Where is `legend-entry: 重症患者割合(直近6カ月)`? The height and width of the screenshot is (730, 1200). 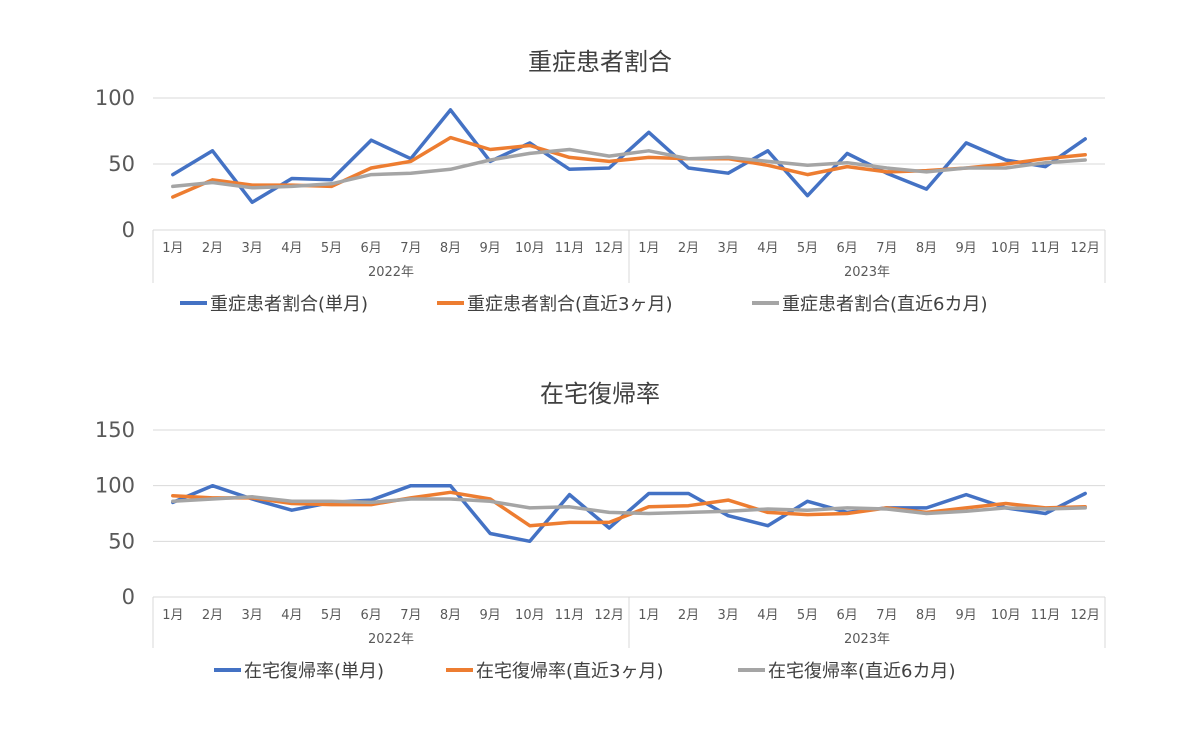 legend-entry: 重症患者割合(直近6カ月) is located at coordinates (885, 304).